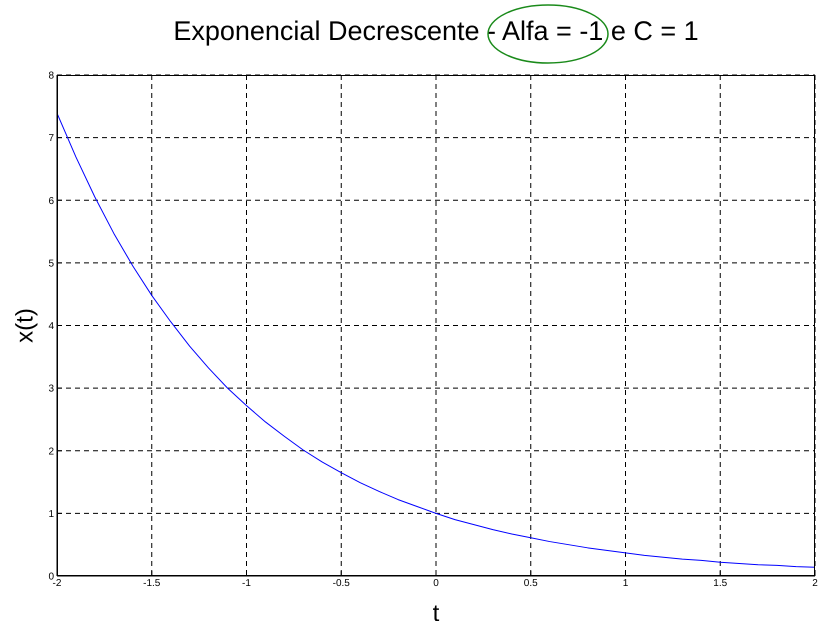 The width and height of the screenshot is (820, 621). Describe the element at coordinates (51, 326) in the screenshot. I see `y-tick-label: 4` at that location.